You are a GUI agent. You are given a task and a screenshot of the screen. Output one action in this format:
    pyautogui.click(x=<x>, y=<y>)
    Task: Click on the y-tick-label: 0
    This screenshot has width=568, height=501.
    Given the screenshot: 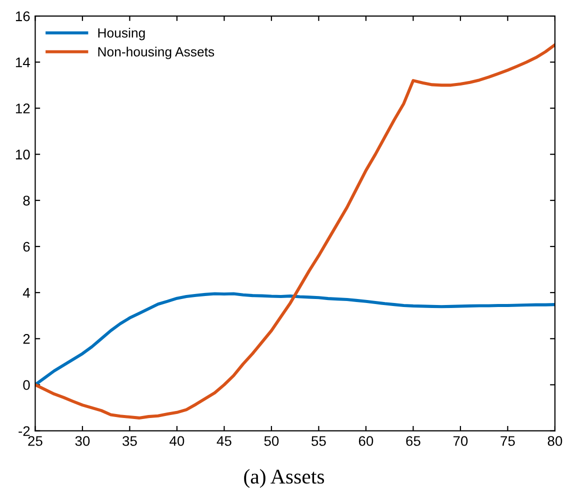 What is the action you would take?
    pyautogui.click(x=26, y=385)
    